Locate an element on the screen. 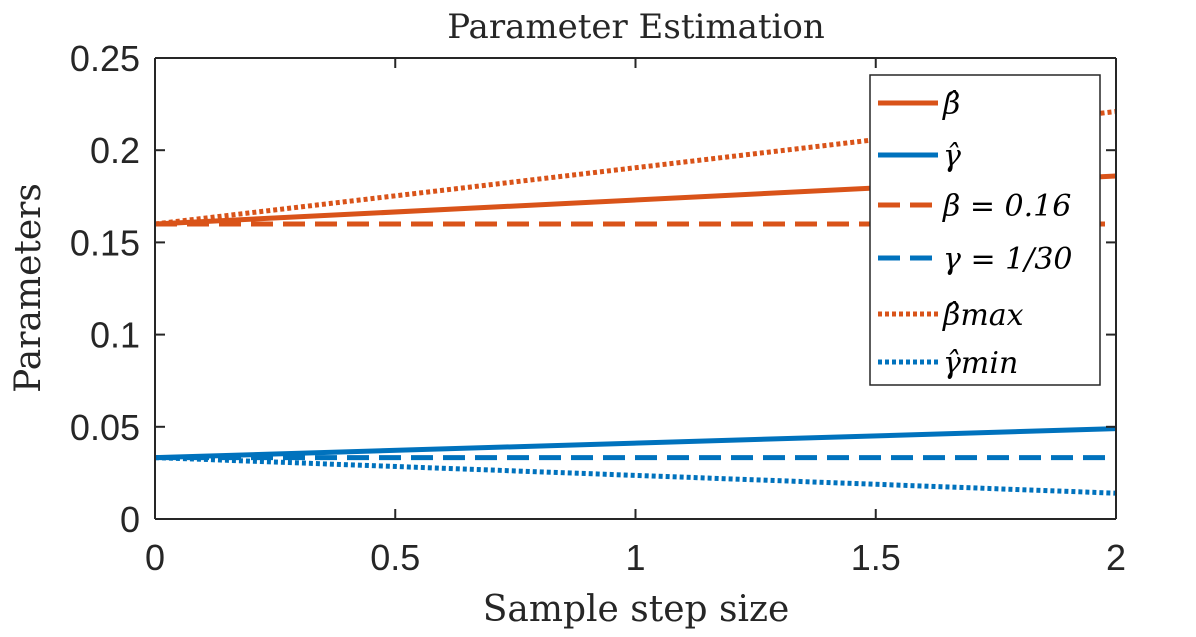 Image resolution: width=1196 pixels, height=637 pixels. legend: β̂ γ̂ β = 0.16 γ = 1/30 β̂max γ̂min is located at coordinates (985, 230).